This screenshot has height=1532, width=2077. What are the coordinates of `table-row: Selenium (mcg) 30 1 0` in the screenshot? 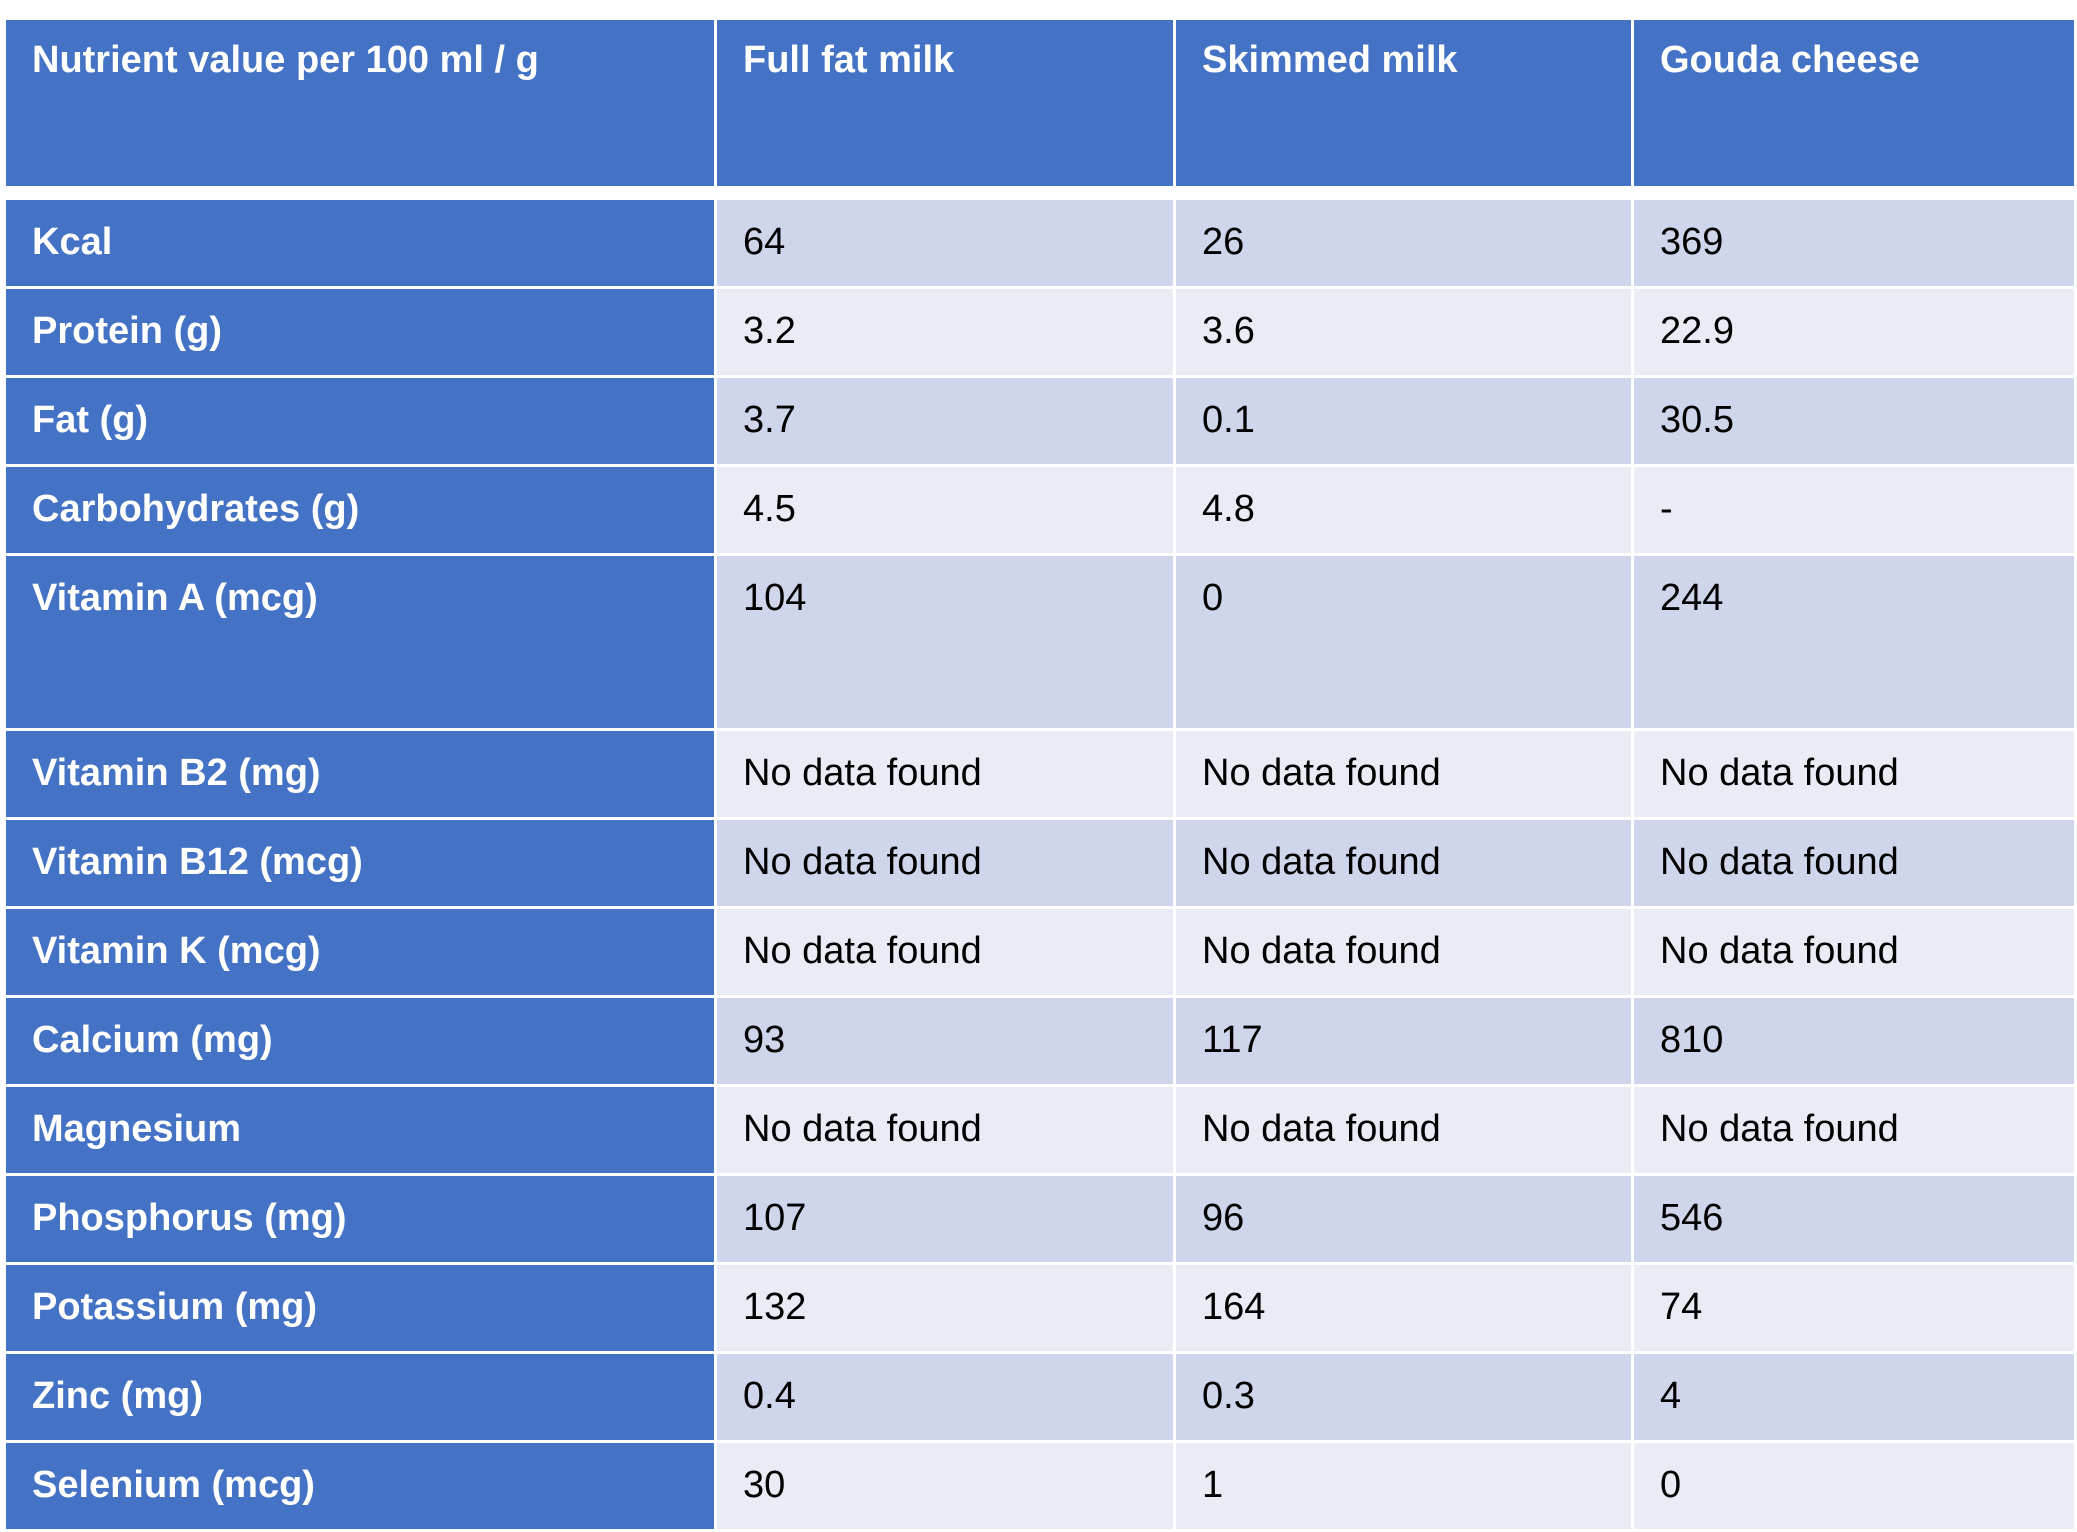 It's located at (1040, 1486).